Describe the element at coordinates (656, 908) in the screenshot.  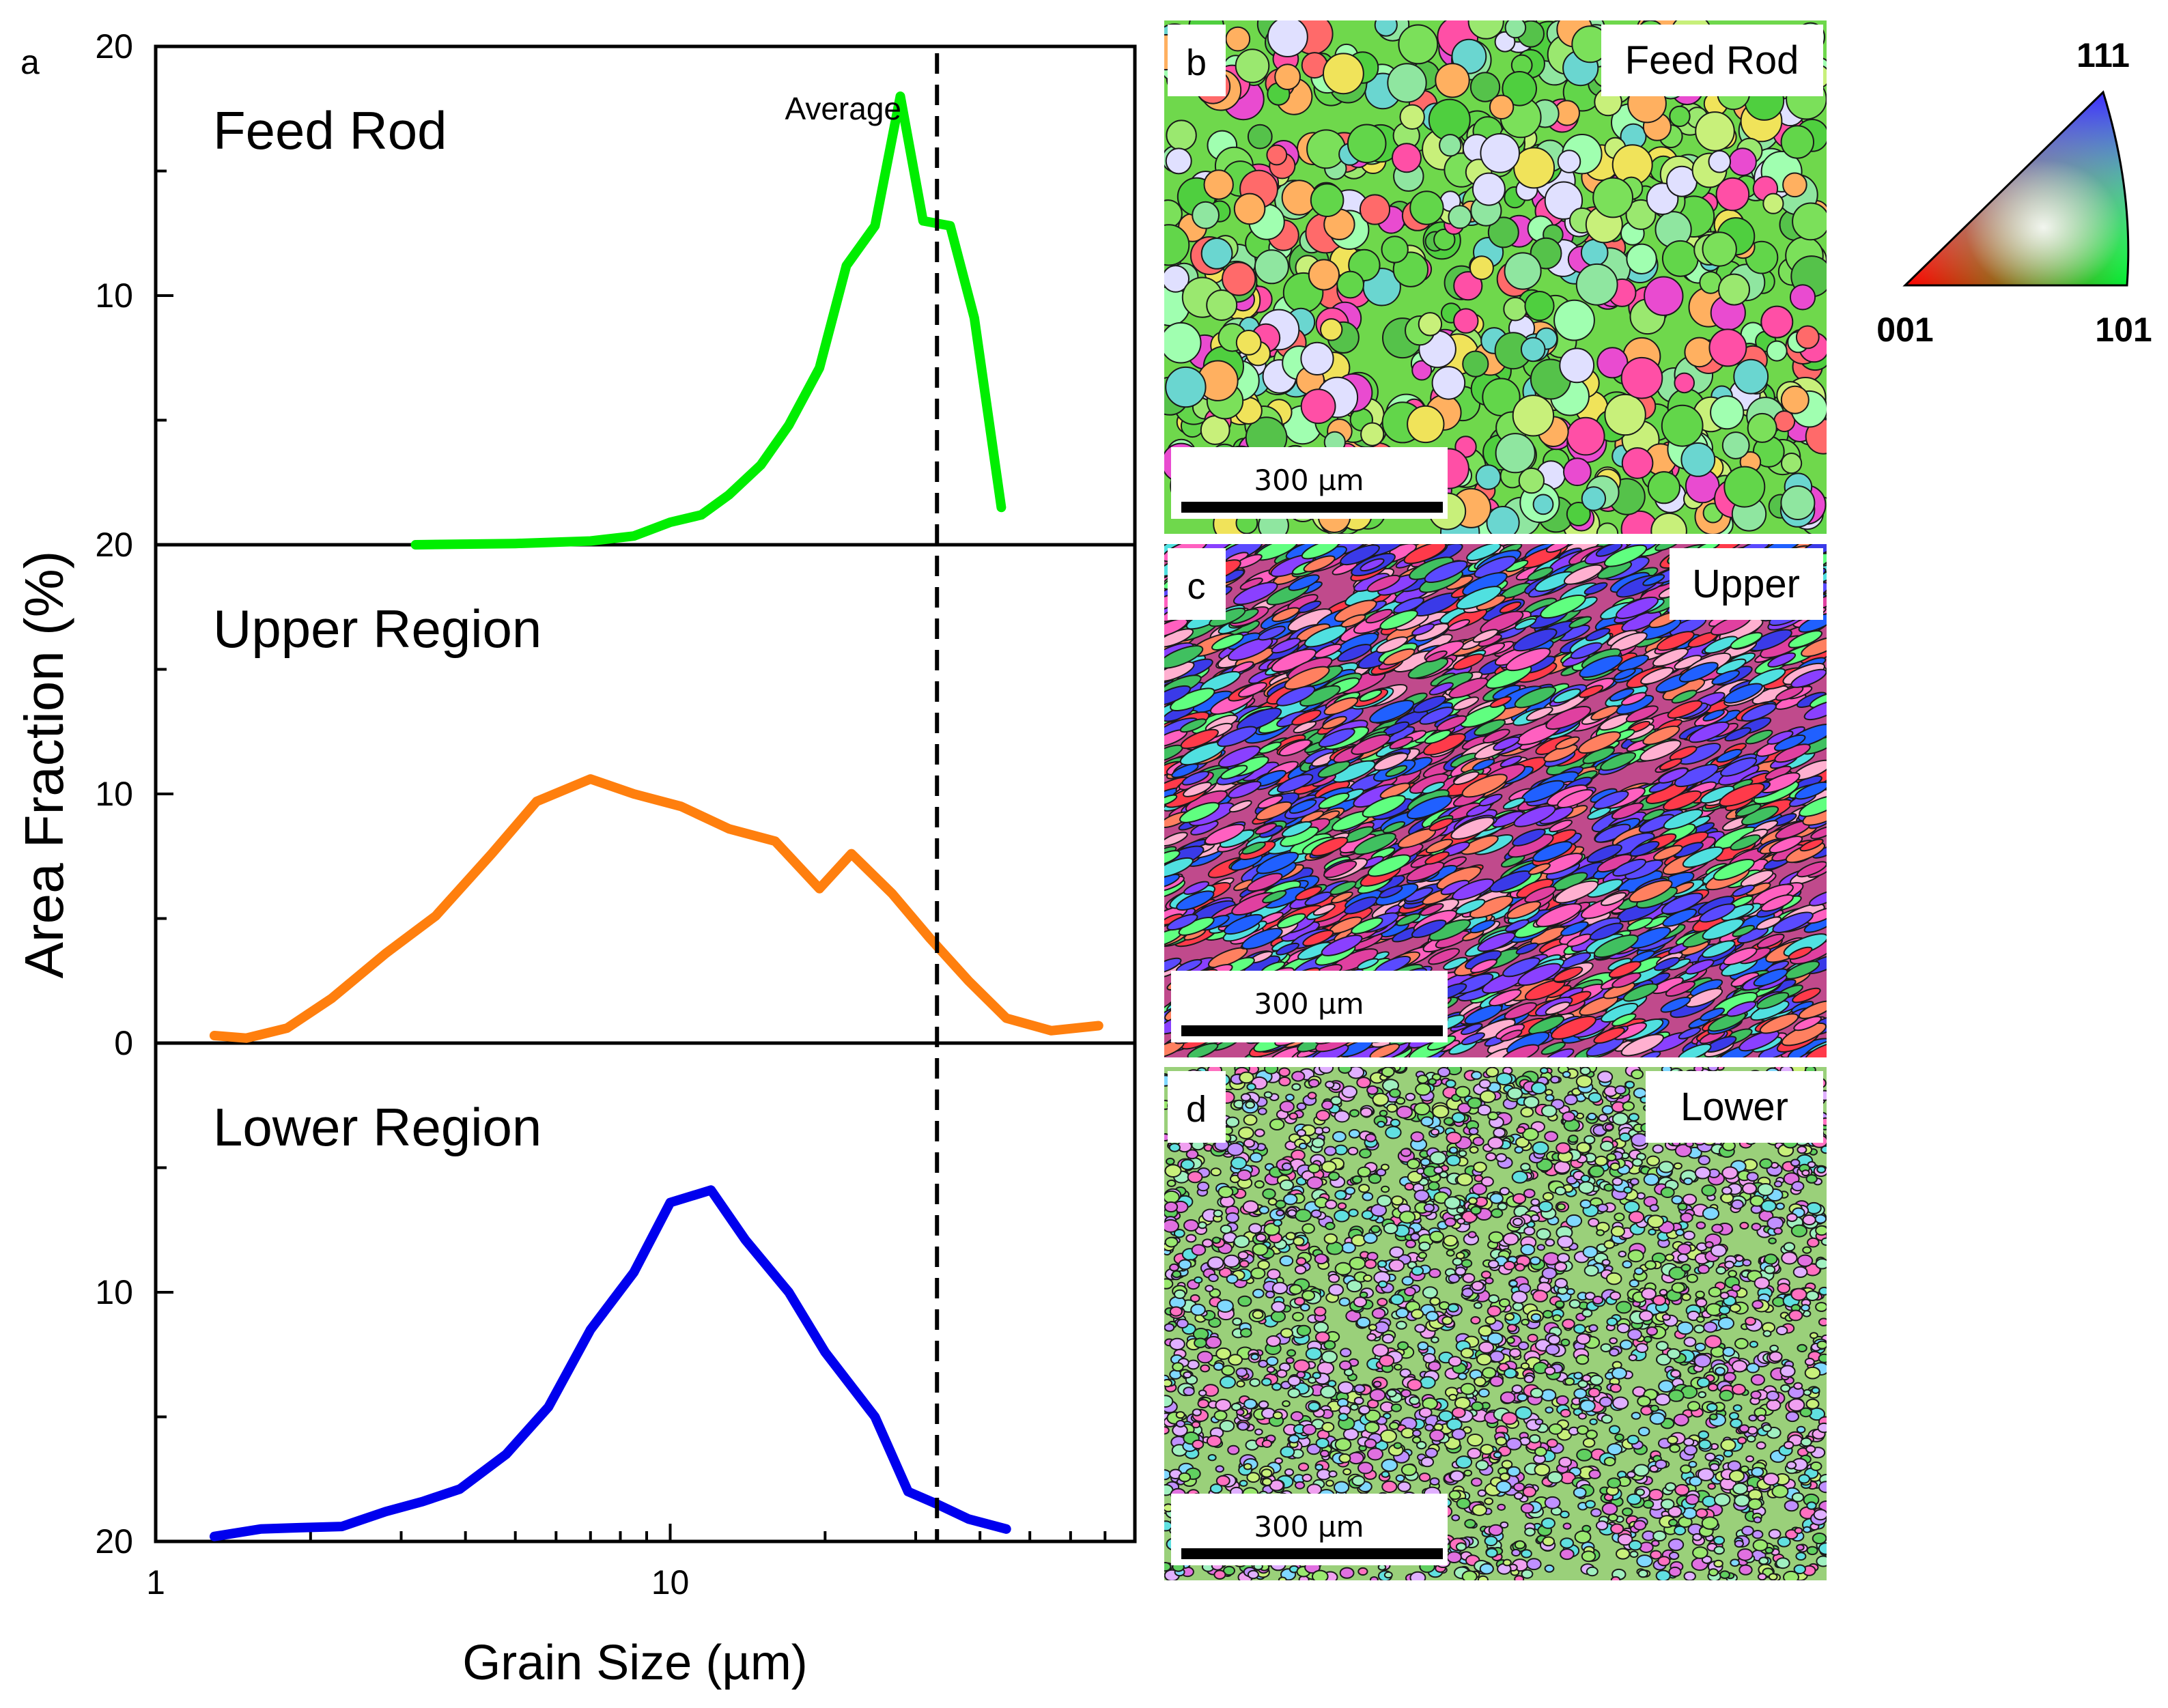
I see `series-line-upper-region` at that location.